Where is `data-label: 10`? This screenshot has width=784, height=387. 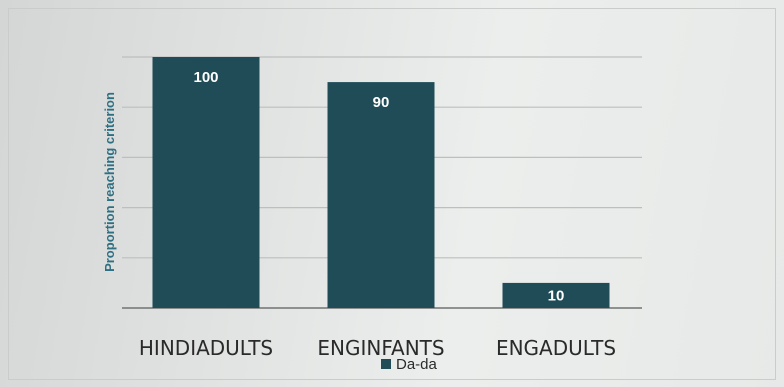 data-label: 10 is located at coordinates (556, 295).